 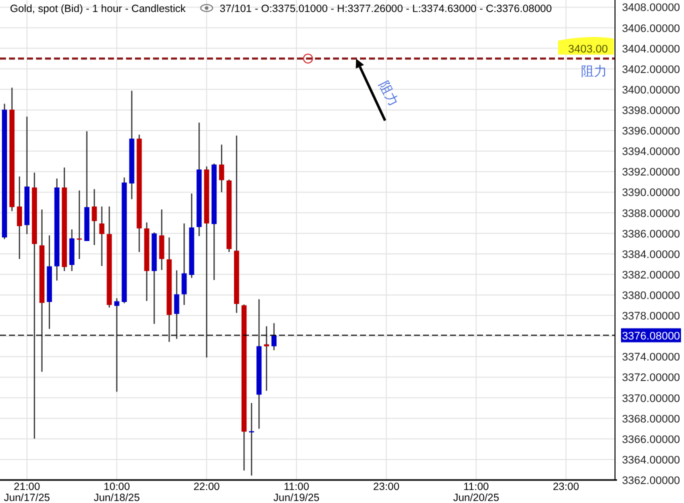 What do you see at coordinates (588, 50) in the screenshot?
I see `ref-line-label: 3403.00` at bounding box center [588, 50].